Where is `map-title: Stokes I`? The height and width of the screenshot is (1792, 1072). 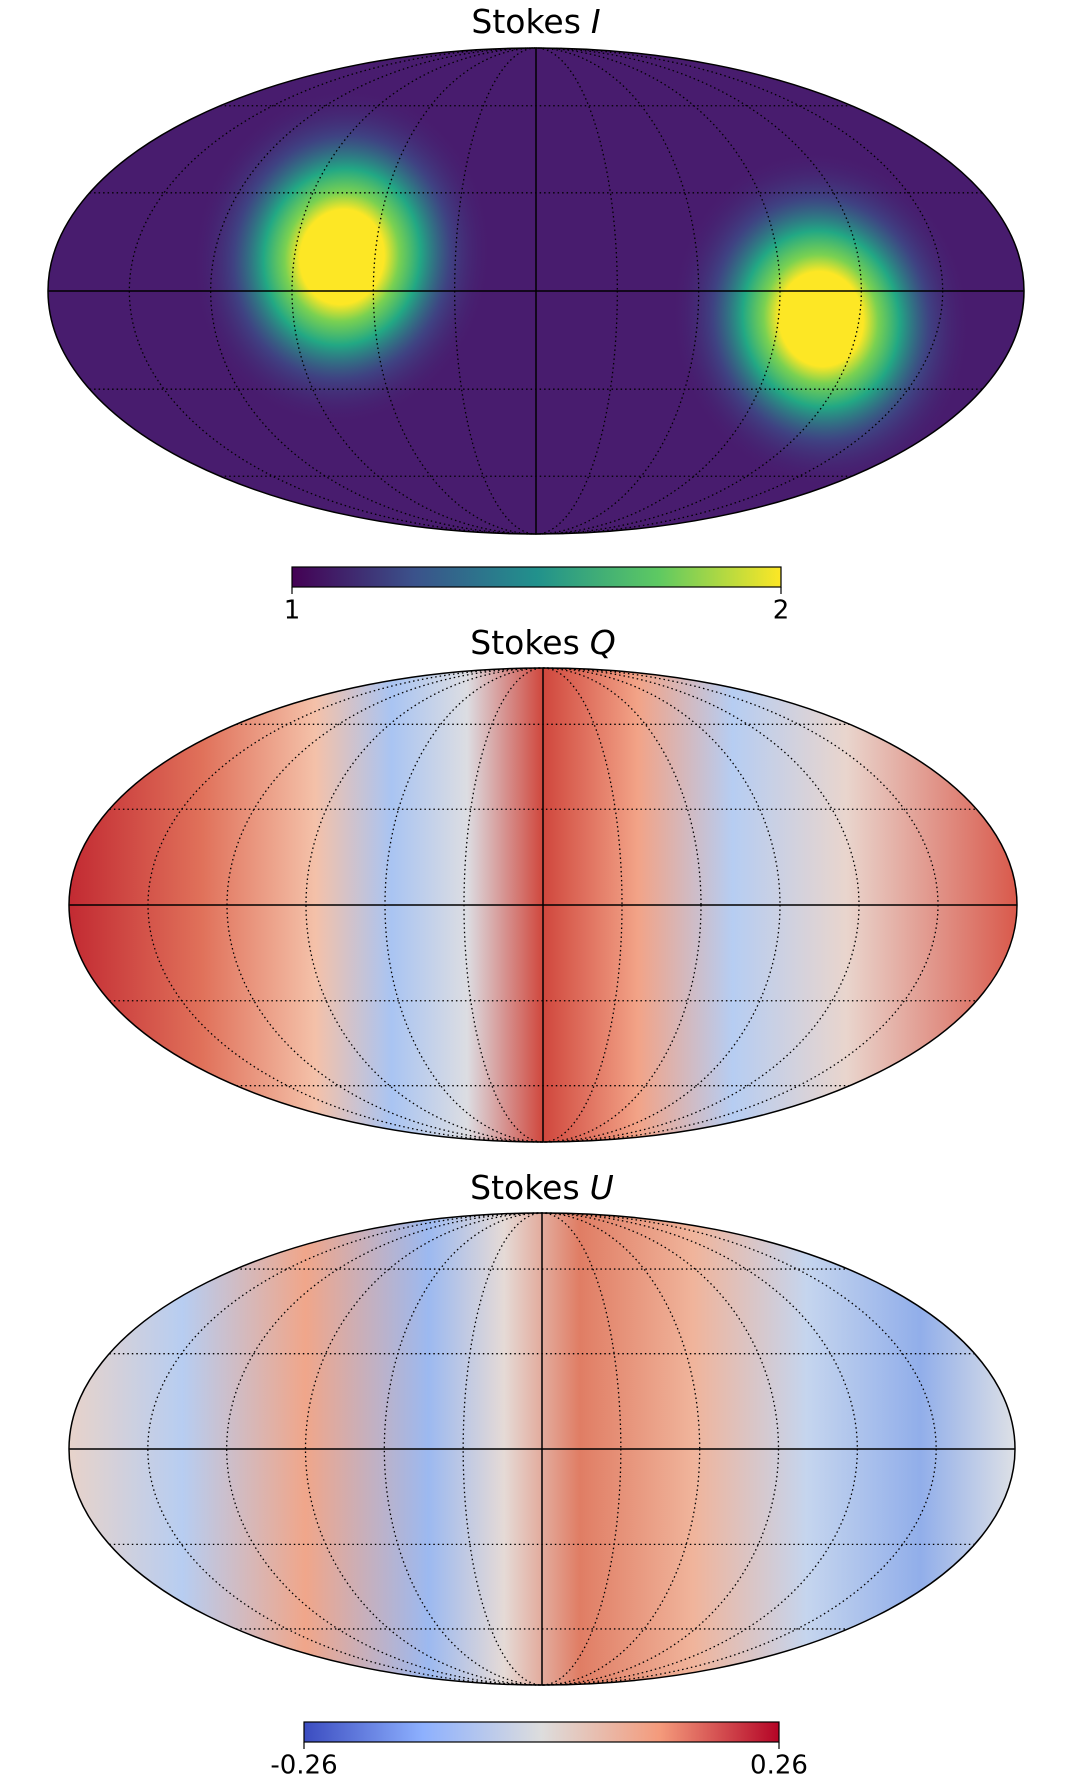
map-title: Stokes I is located at coordinates (535, 21).